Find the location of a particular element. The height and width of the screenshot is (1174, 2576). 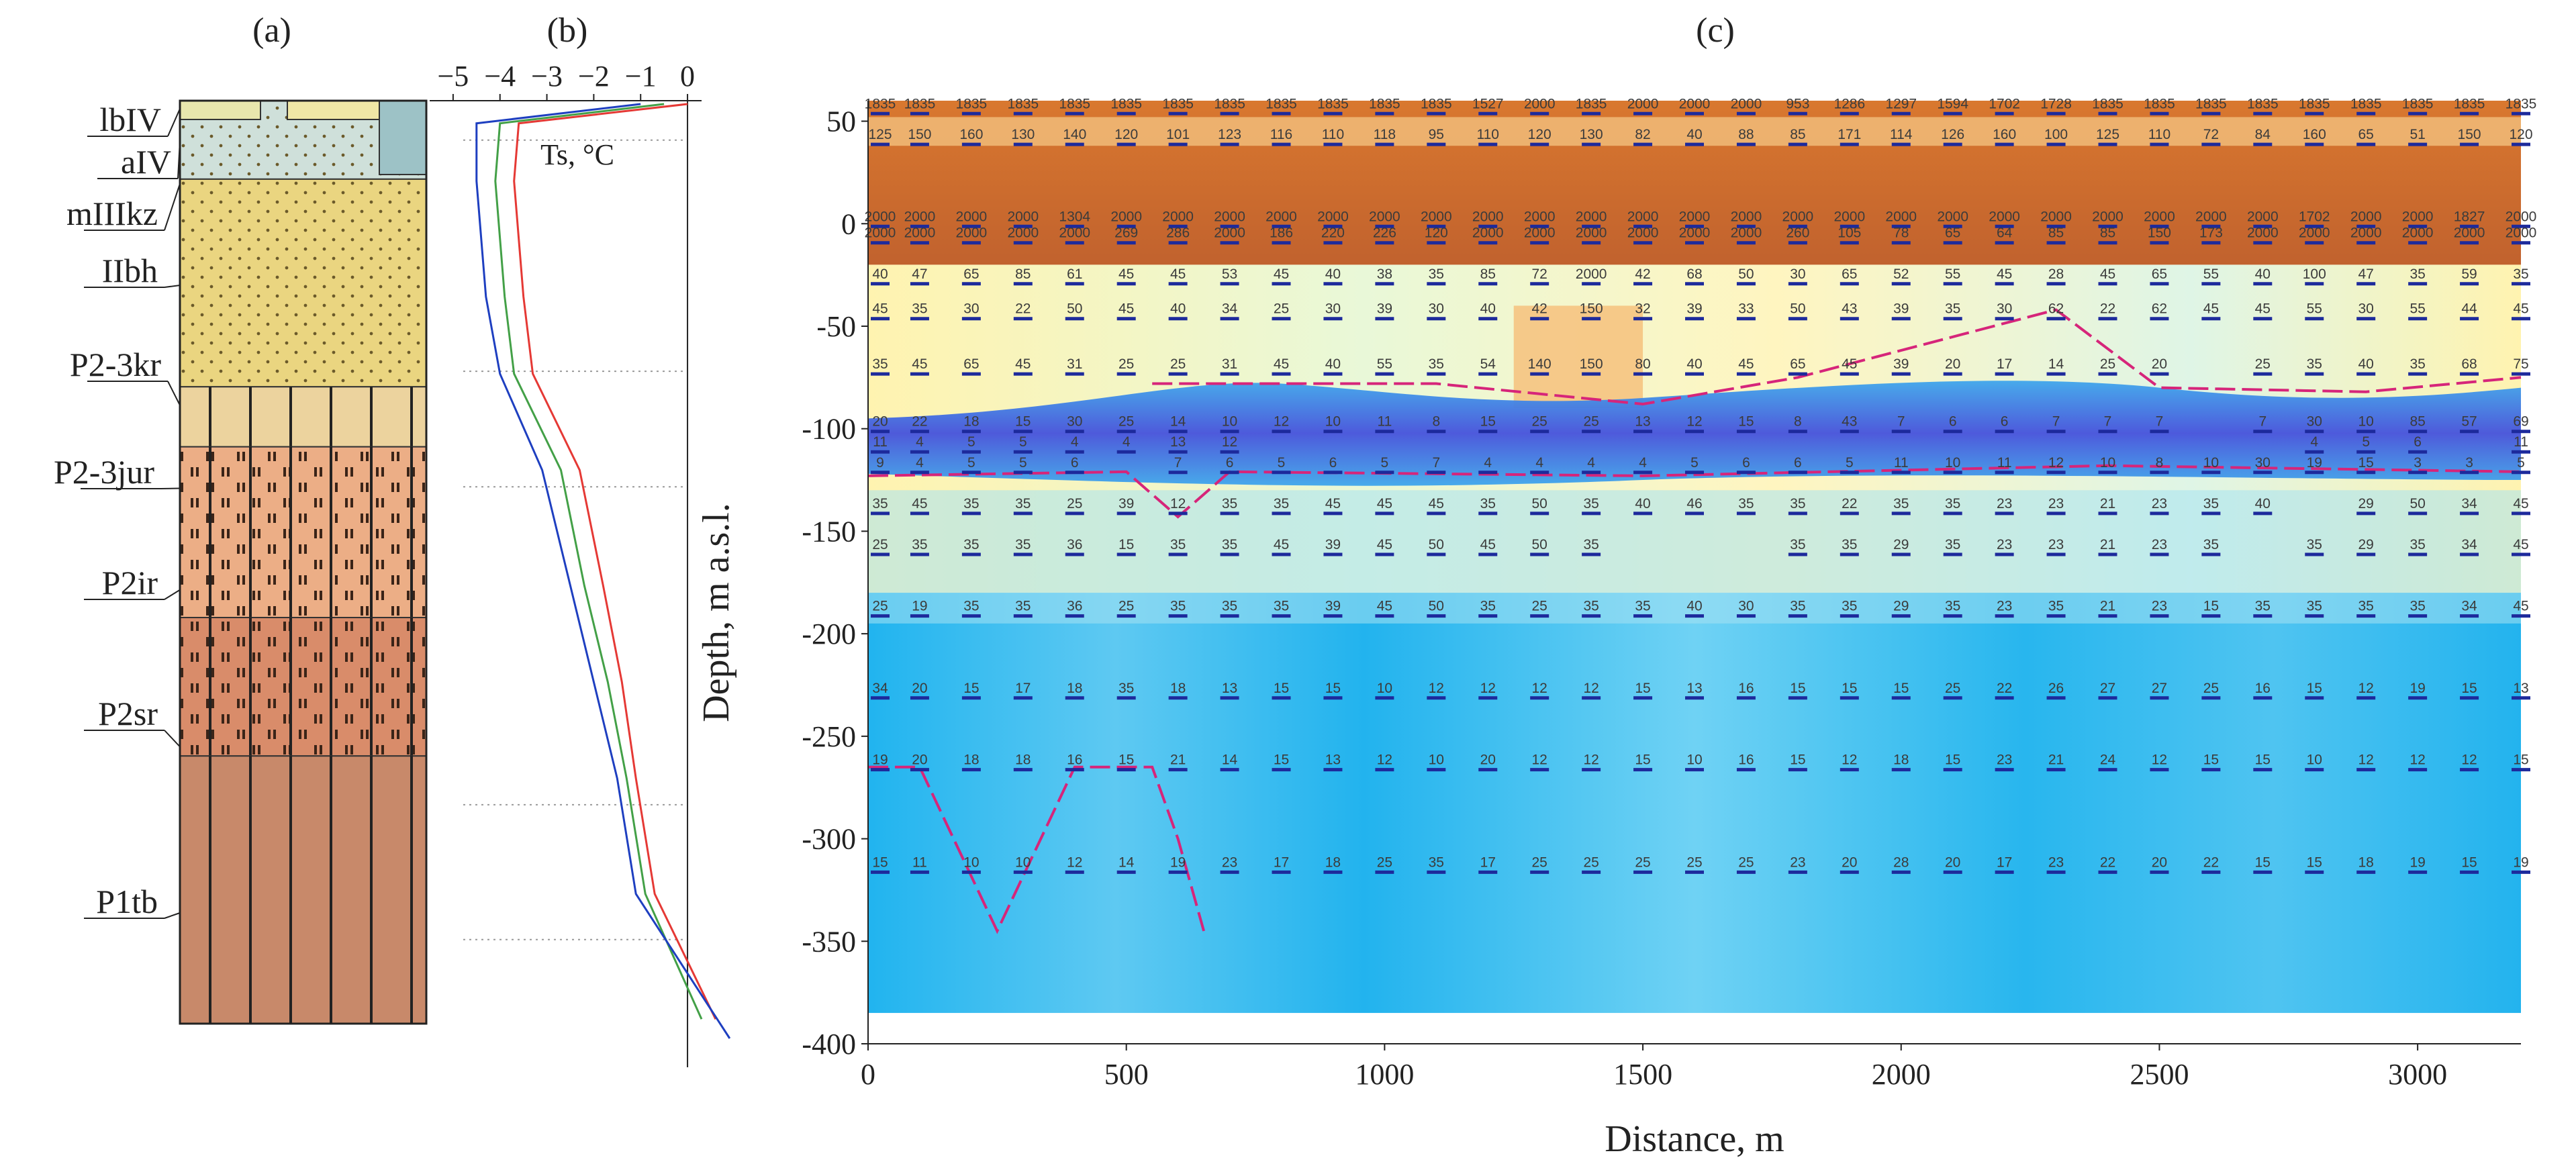

strat-label-IIbh: IIbh is located at coordinates (130, 270).